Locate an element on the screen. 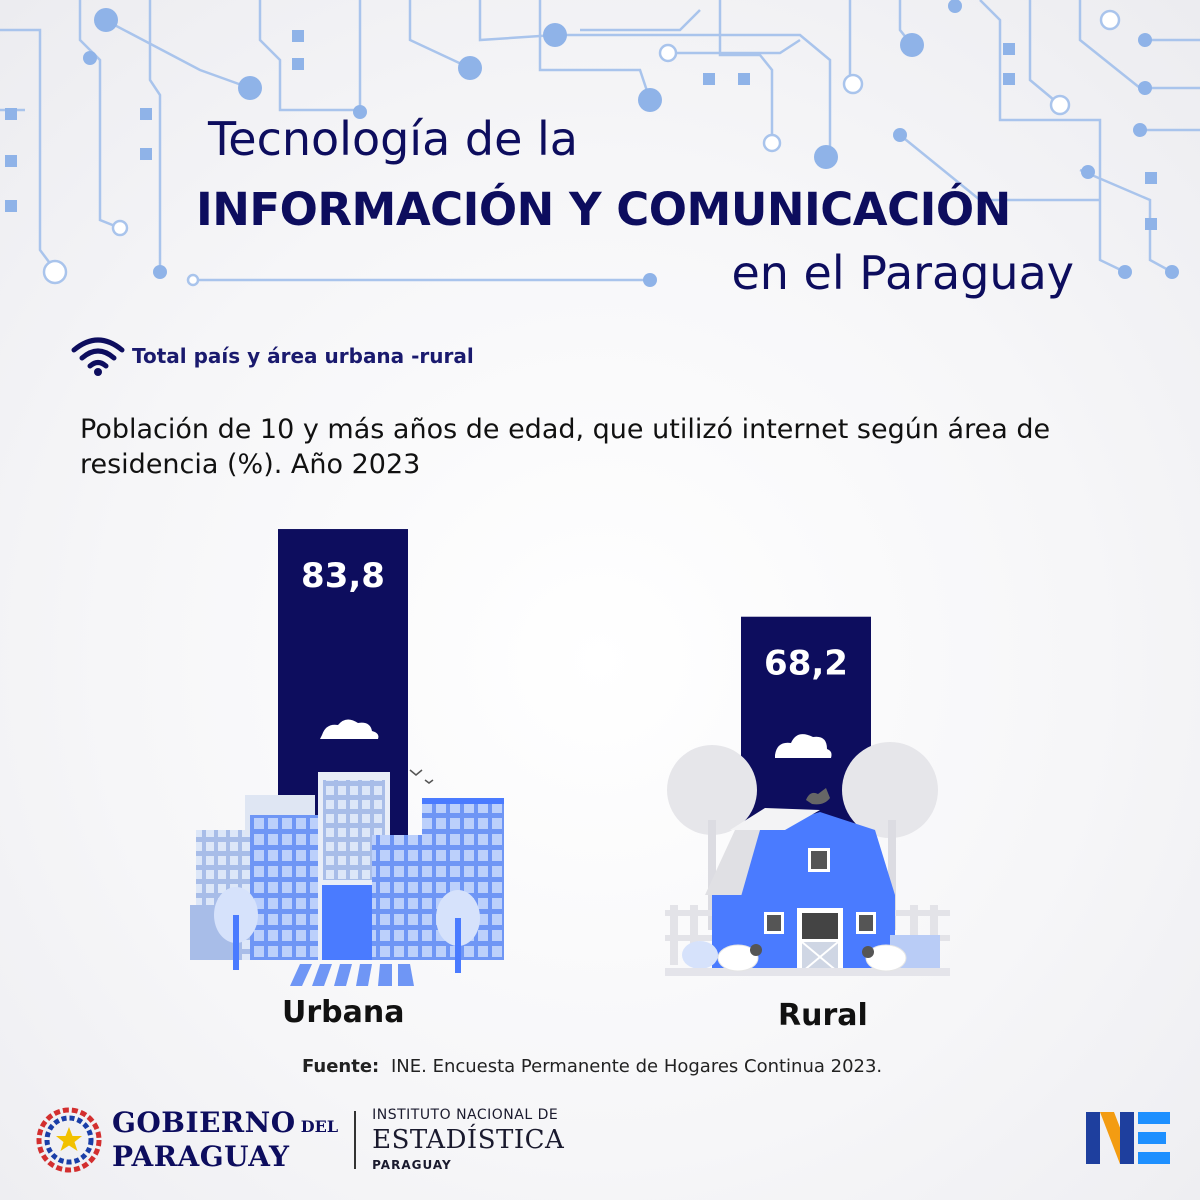 The image size is (1200, 1200). gob-line-2: PARAGUAY is located at coordinates (201, 1156).